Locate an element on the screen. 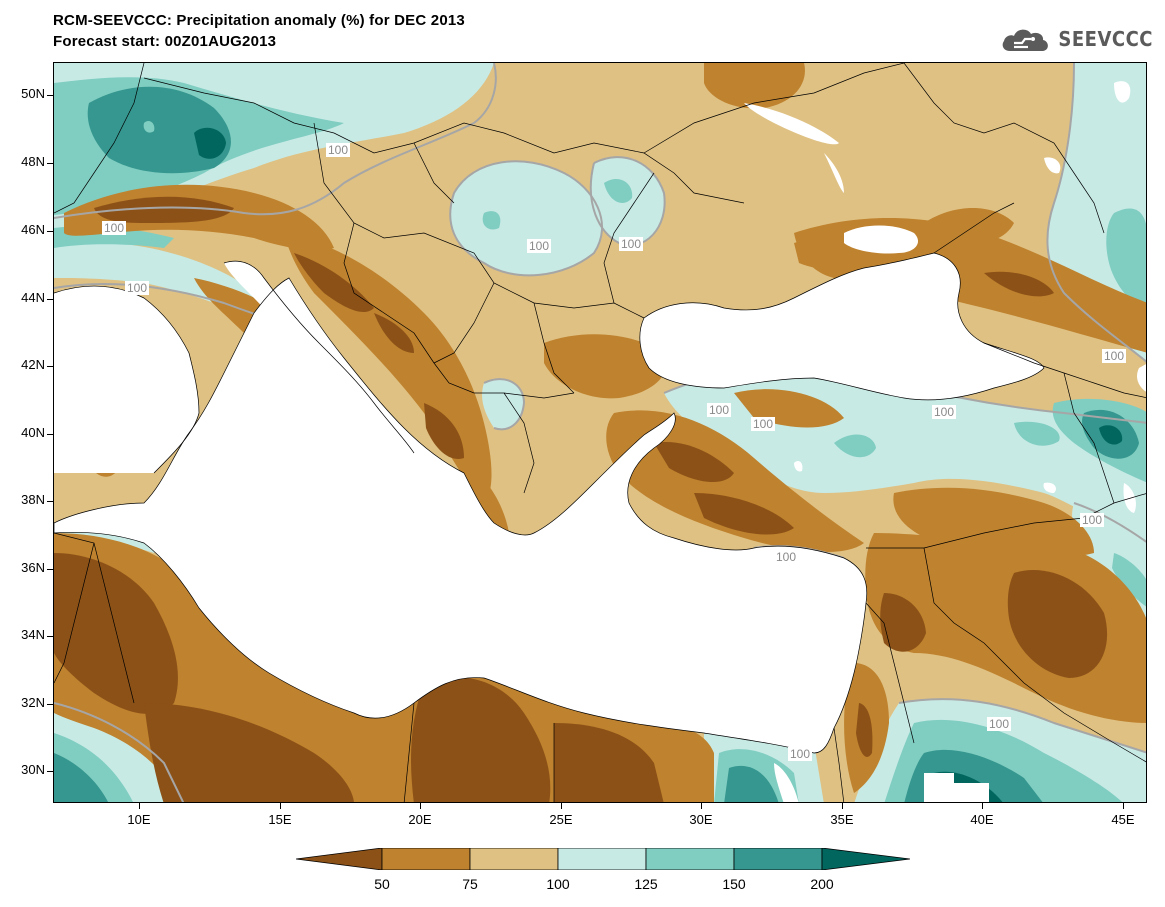 This screenshot has width=1165, height=907. cloud-icon is located at coordinates (1026, 40).